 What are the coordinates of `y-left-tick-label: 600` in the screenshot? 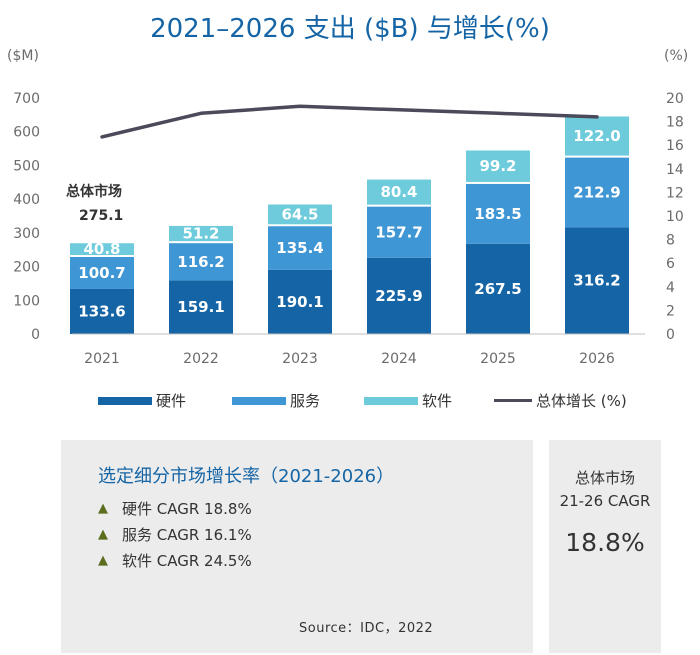 It's located at (26, 133).